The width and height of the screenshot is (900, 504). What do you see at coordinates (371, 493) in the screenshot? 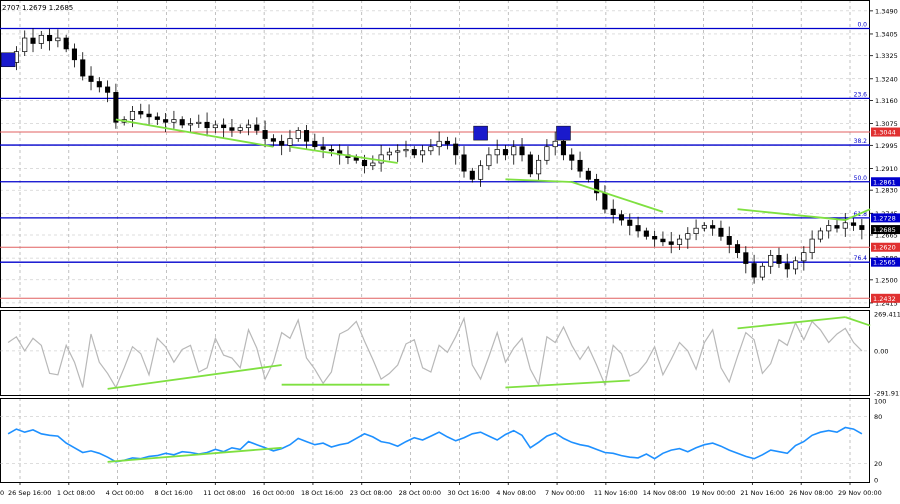
I see `time-tick-label: 23 Oct 08:00` at bounding box center [371, 493].